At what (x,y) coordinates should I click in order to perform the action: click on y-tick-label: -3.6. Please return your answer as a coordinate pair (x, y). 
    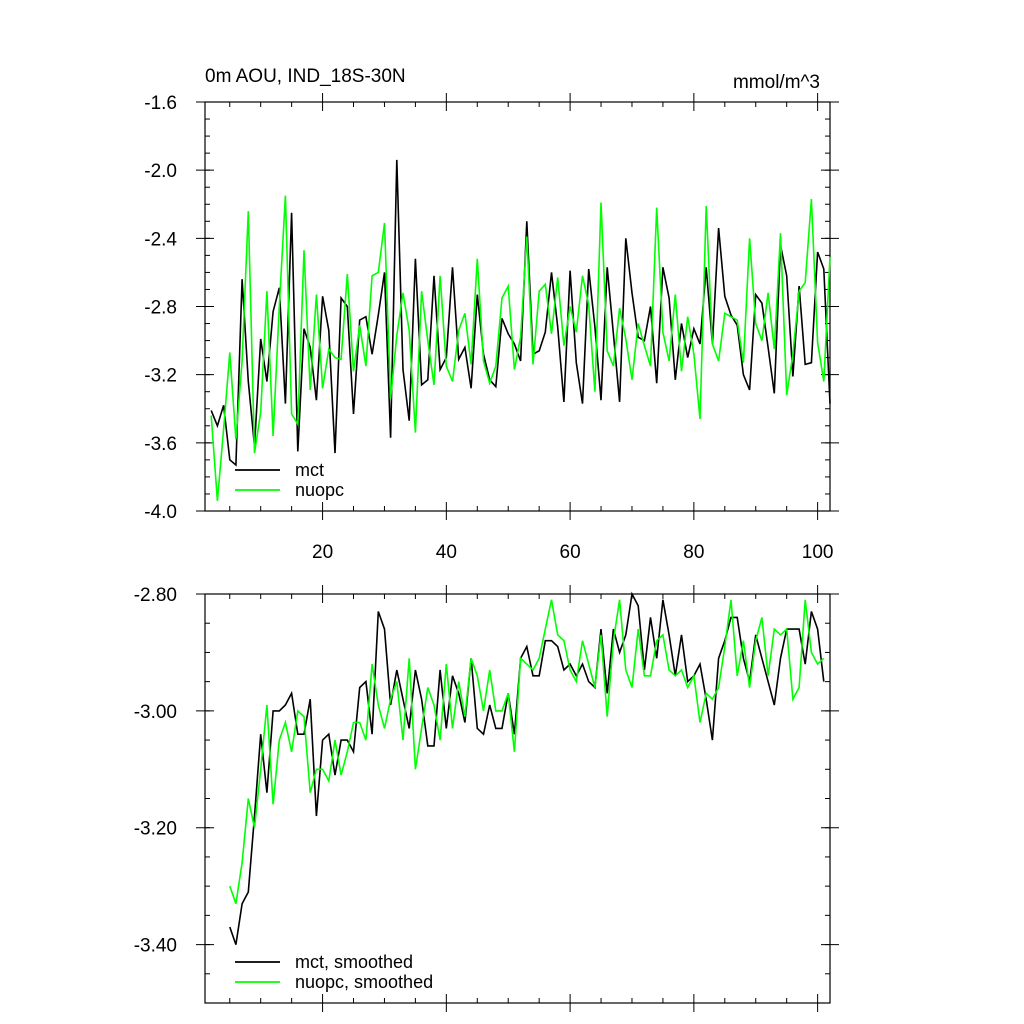
    Looking at the image, I should click on (160, 444).